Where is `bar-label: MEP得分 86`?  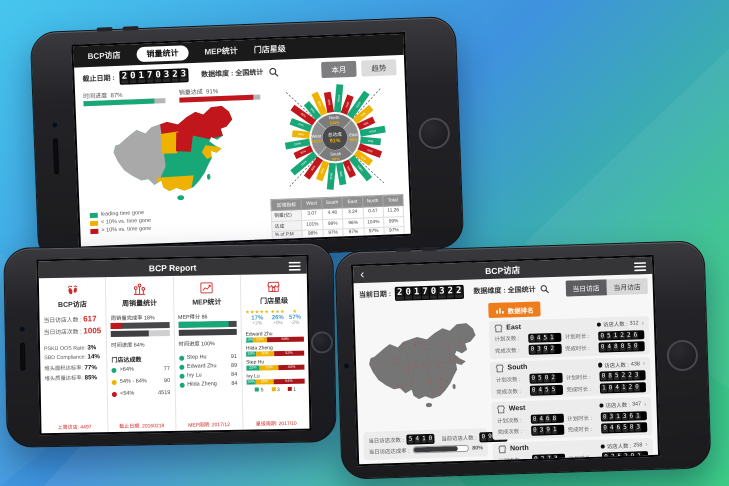 bar-label: MEP得分 86 is located at coordinates (192, 317).